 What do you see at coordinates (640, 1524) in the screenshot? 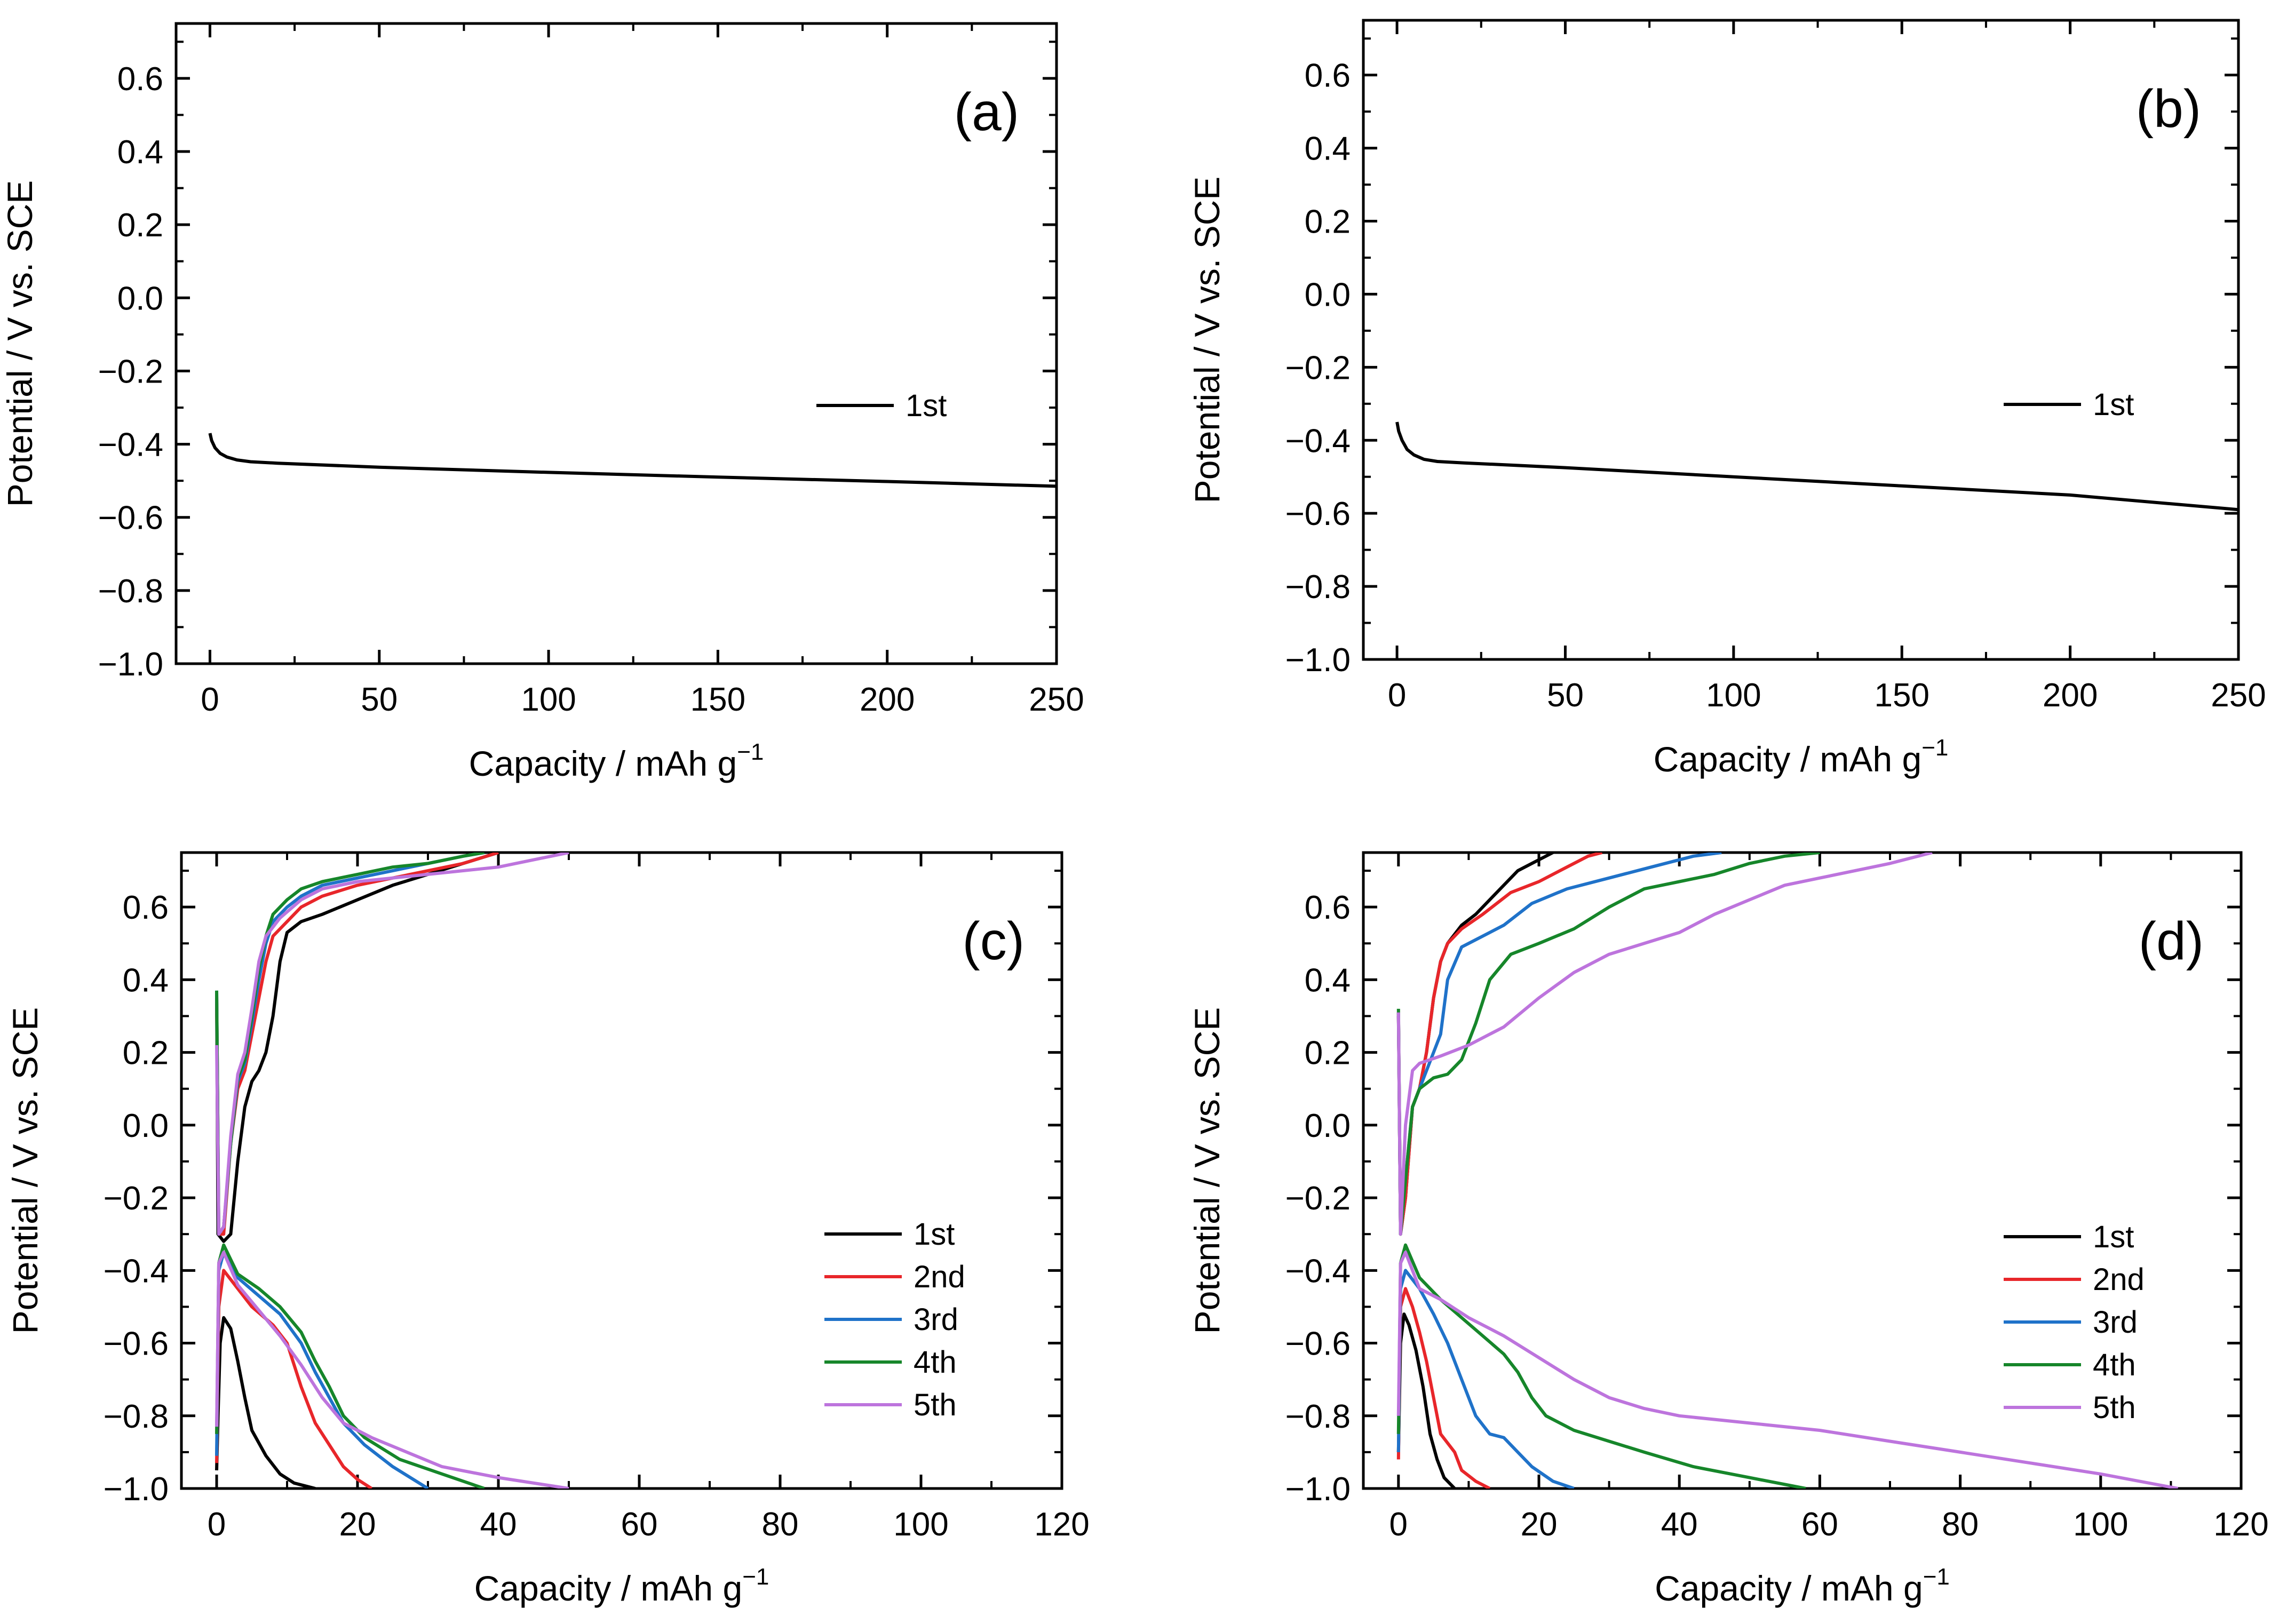
I see `x-tick-label: 60` at bounding box center [640, 1524].